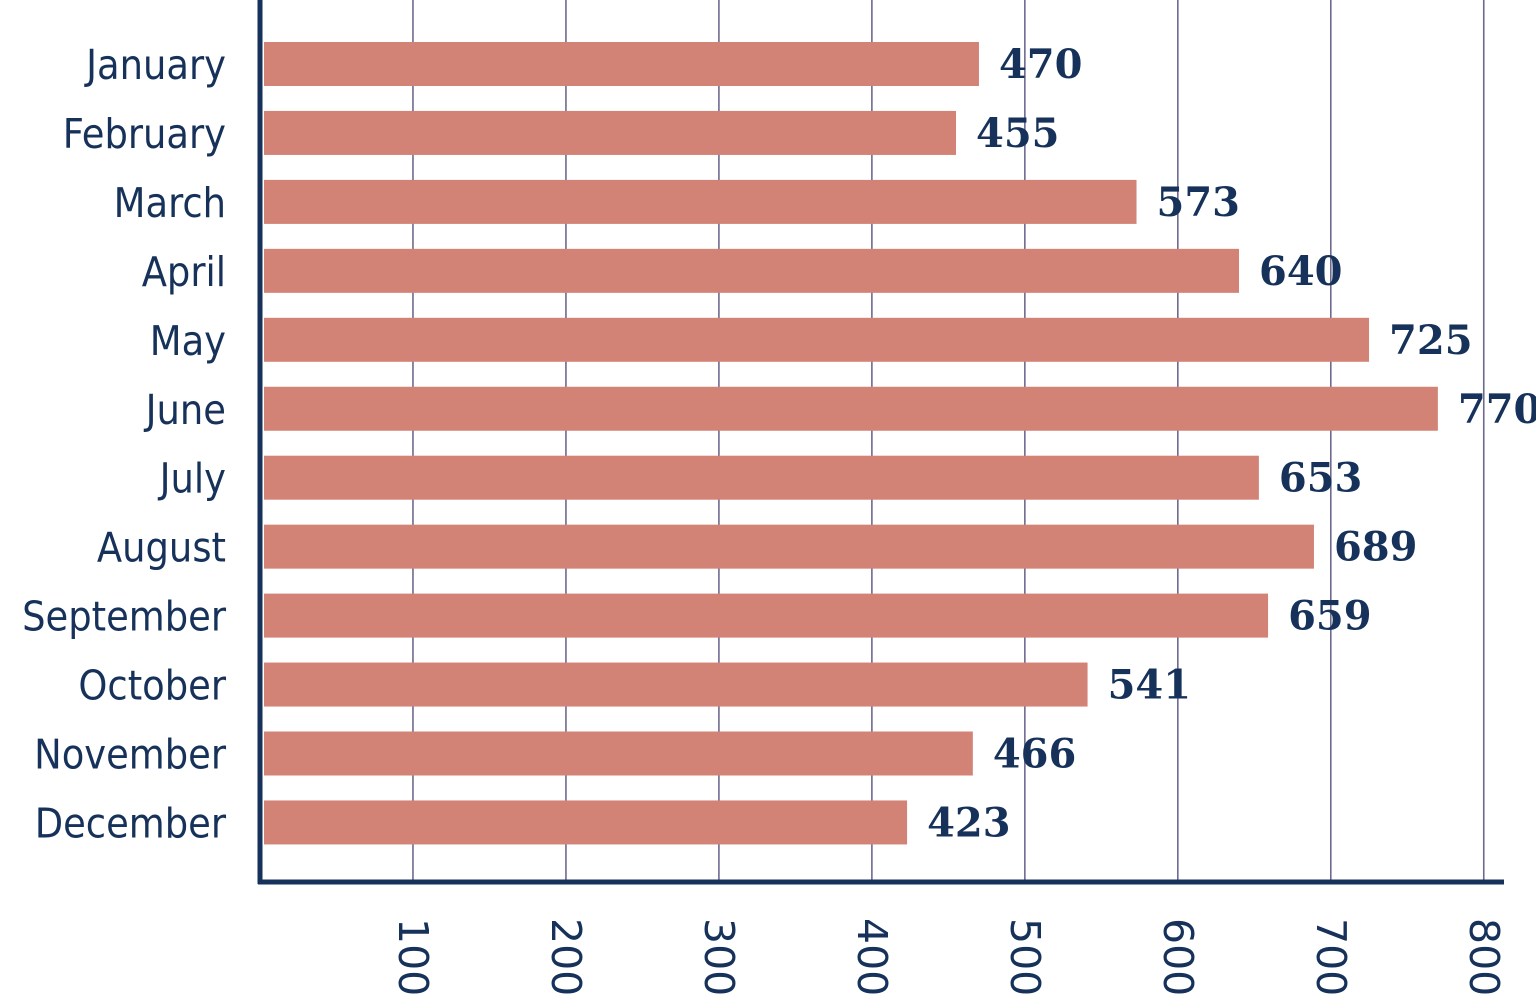 This screenshot has height=1001, width=1536. Describe the element at coordinates (948, 957) in the screenshot. I see `x-tick-labels: 100 200 300 400 500 600 700 800` at that location.